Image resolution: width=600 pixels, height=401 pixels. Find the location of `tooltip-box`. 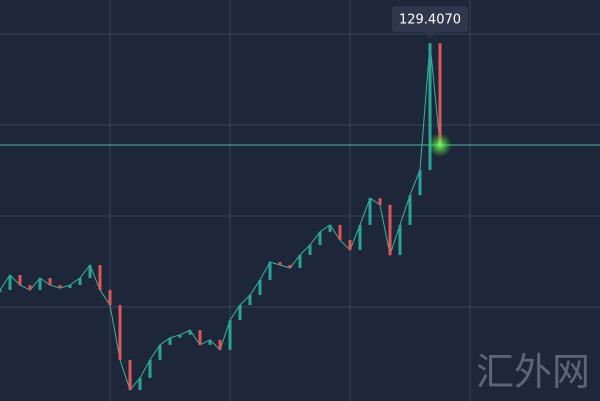

tooltip-box is located at coordinates (430, 19).